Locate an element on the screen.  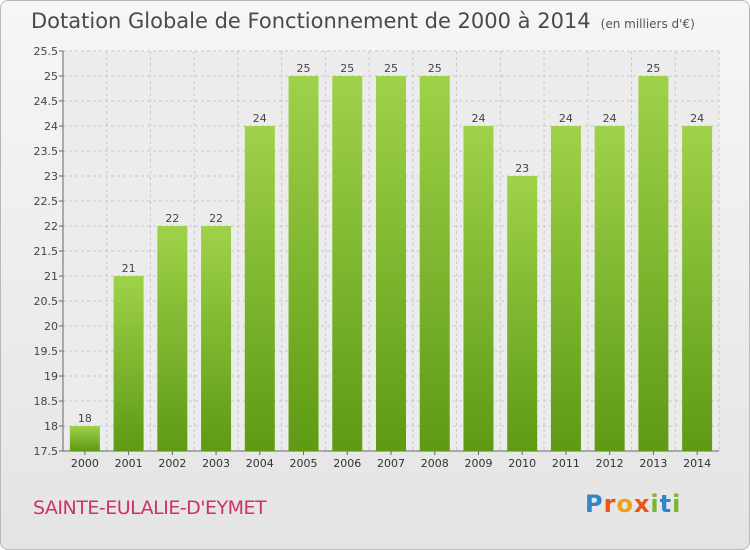
logo-letter: x is located at coordinates (642, 504).